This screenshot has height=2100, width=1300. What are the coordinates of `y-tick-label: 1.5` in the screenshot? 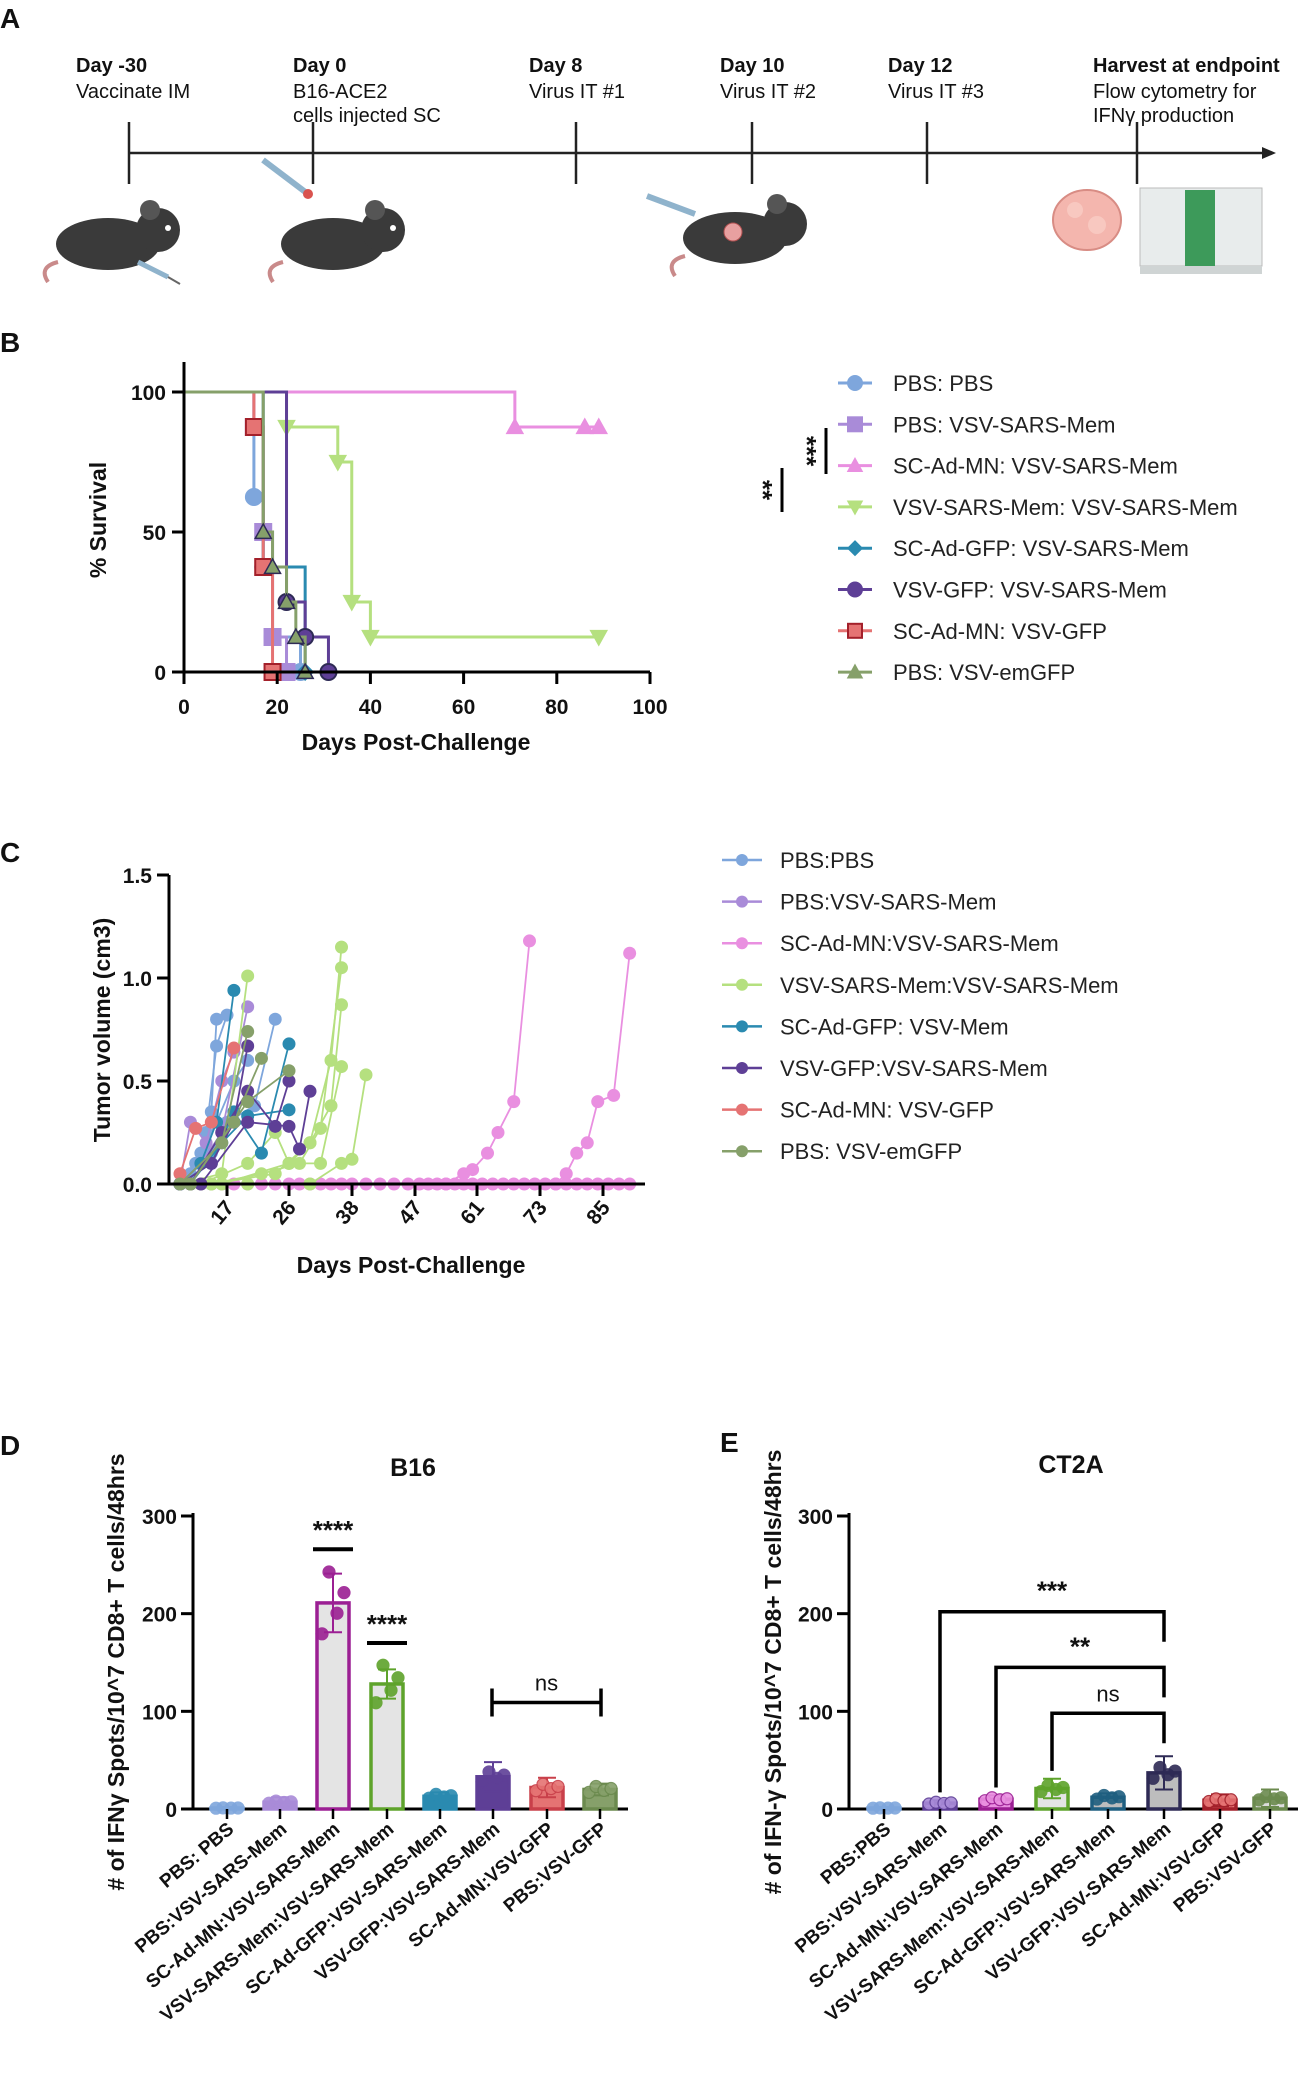 It's located at (138, 876).